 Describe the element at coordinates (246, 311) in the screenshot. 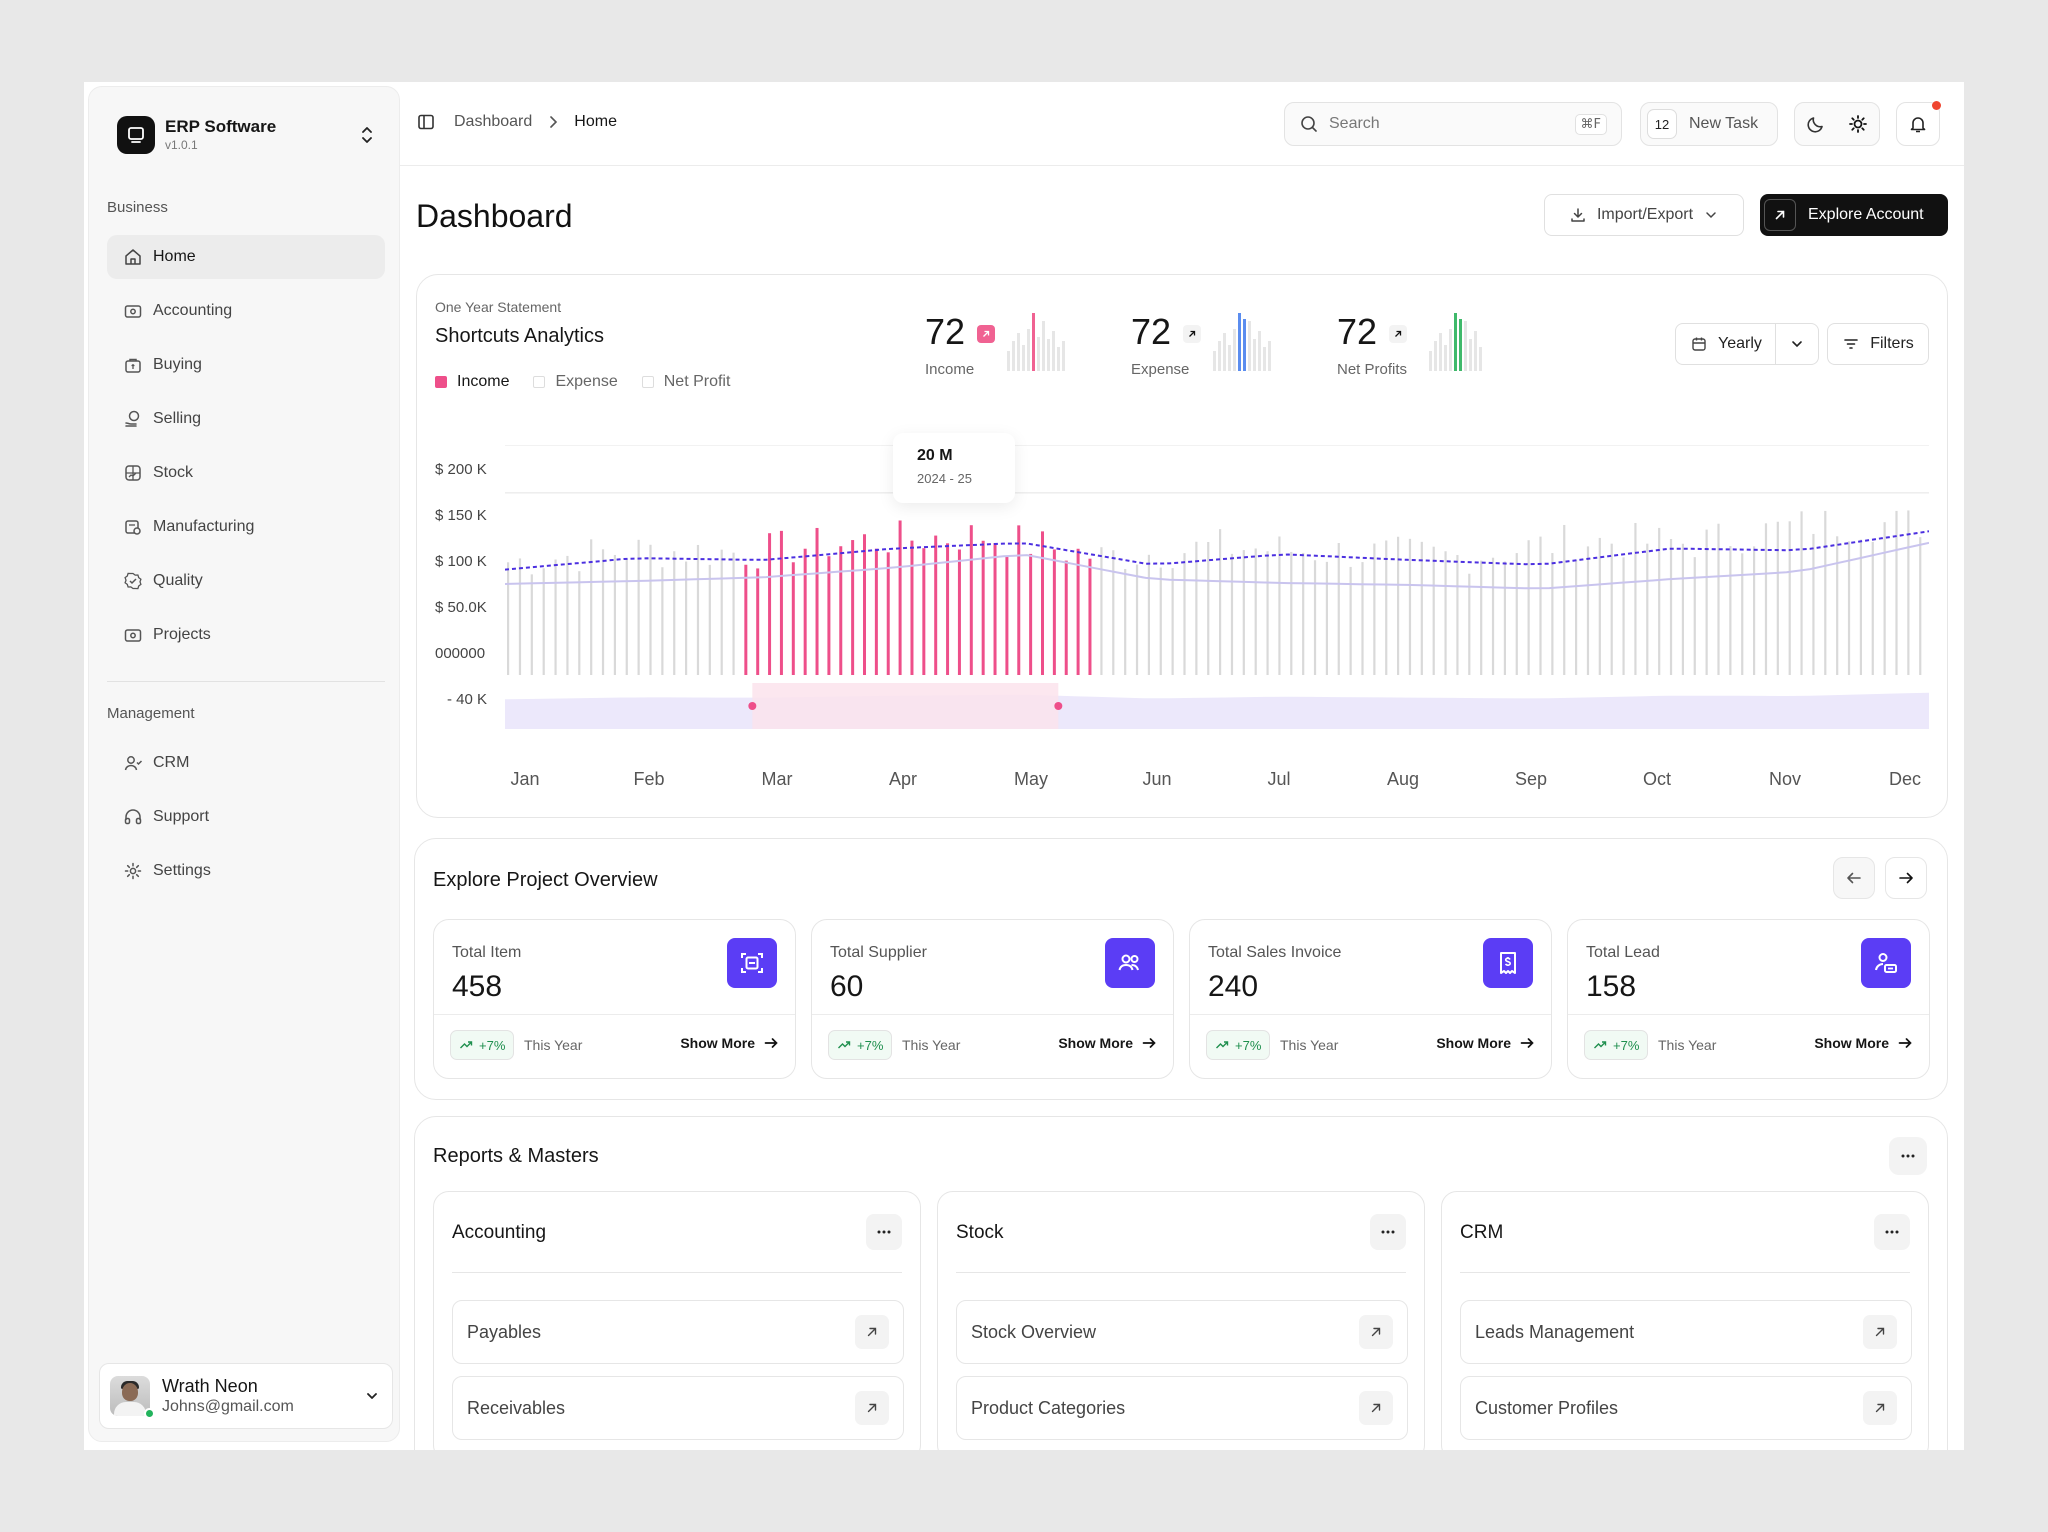

I see `sidebar-item-accounting: Accounting` at that location.